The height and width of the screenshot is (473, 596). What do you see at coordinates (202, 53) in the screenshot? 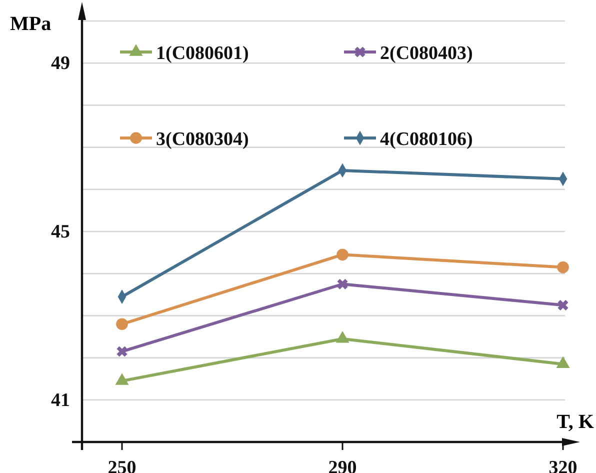
I see `legend-label: 1(C080601)` at bounding box center [202, 53].